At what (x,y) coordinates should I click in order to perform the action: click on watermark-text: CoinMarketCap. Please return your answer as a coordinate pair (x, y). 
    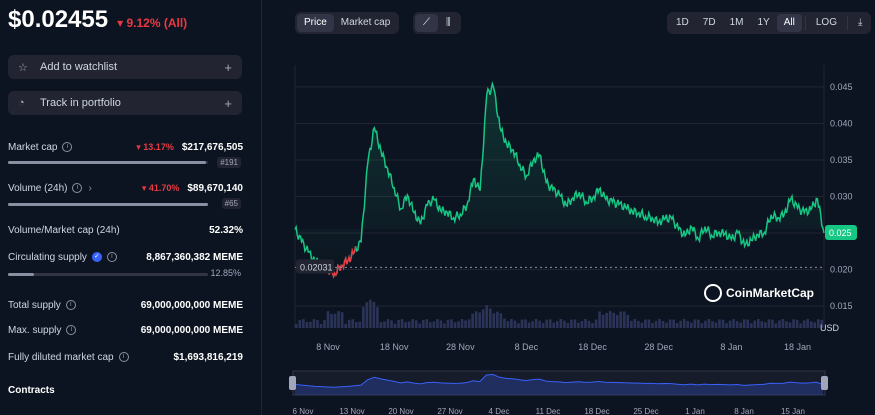
    Looking at the image, I should click on (770, 293).